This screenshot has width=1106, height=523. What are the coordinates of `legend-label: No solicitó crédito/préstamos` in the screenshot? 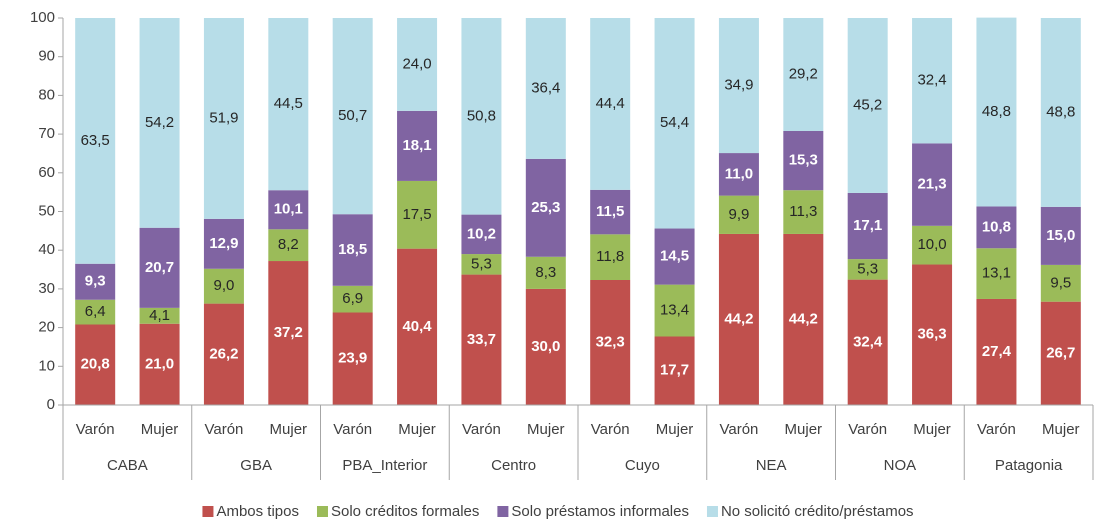 It's located at (817, 511).